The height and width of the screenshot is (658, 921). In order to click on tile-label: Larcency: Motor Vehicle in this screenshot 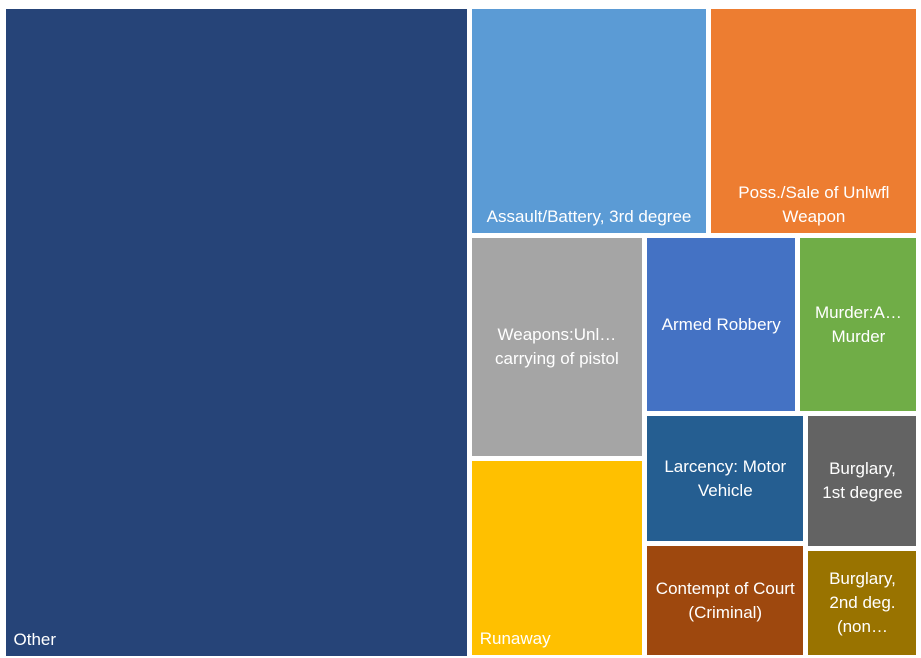, I will do `click(725, 478)`.